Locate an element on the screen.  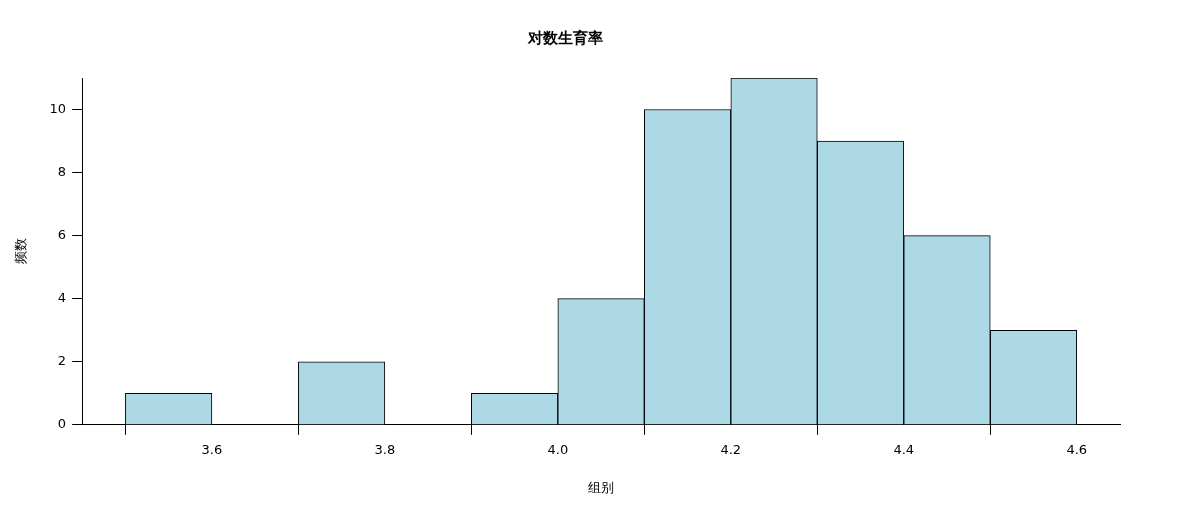
y-tick-label: 10 is located at coordinates (58, 108).